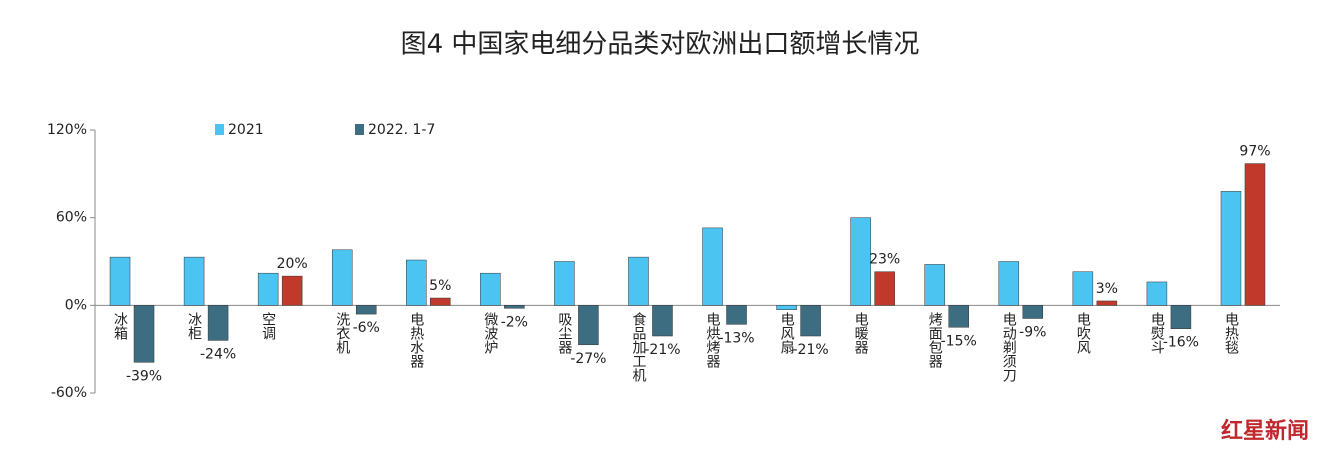 The height and width of the screenshot is (464, 1320). Describe the element at coordinates (959, 341) in the screenshot. I see `value-label: -15%` at that location.